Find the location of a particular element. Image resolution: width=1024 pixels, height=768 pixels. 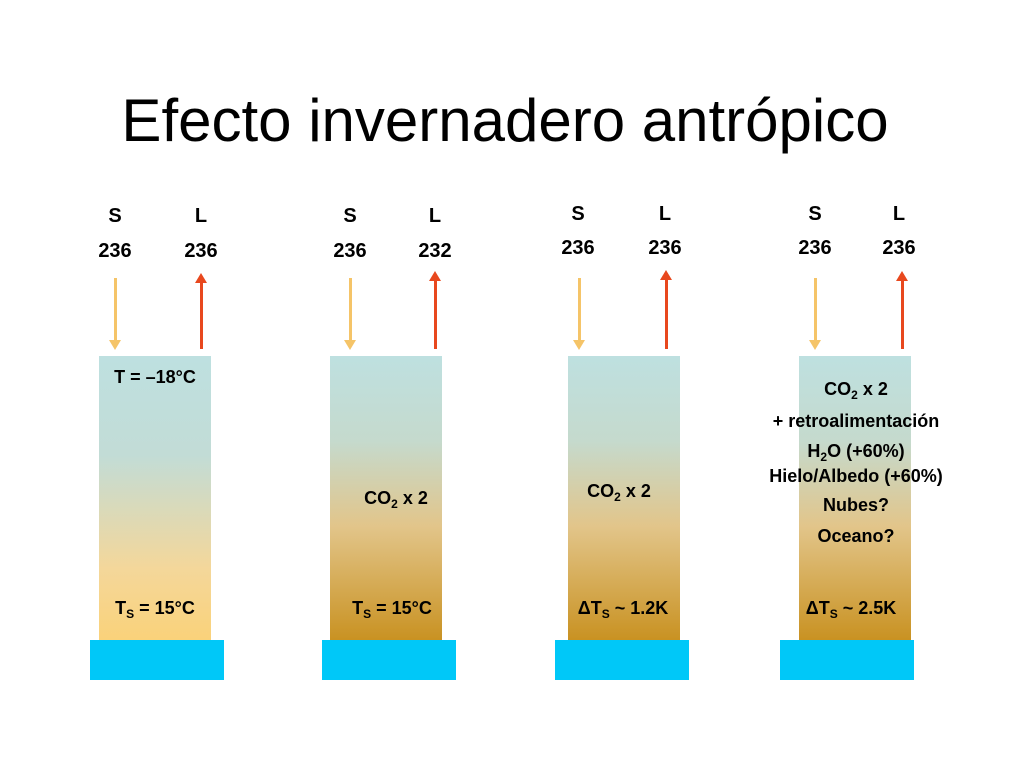

h2o-label: H2O (+60%) is located at coordinates (856, 452).